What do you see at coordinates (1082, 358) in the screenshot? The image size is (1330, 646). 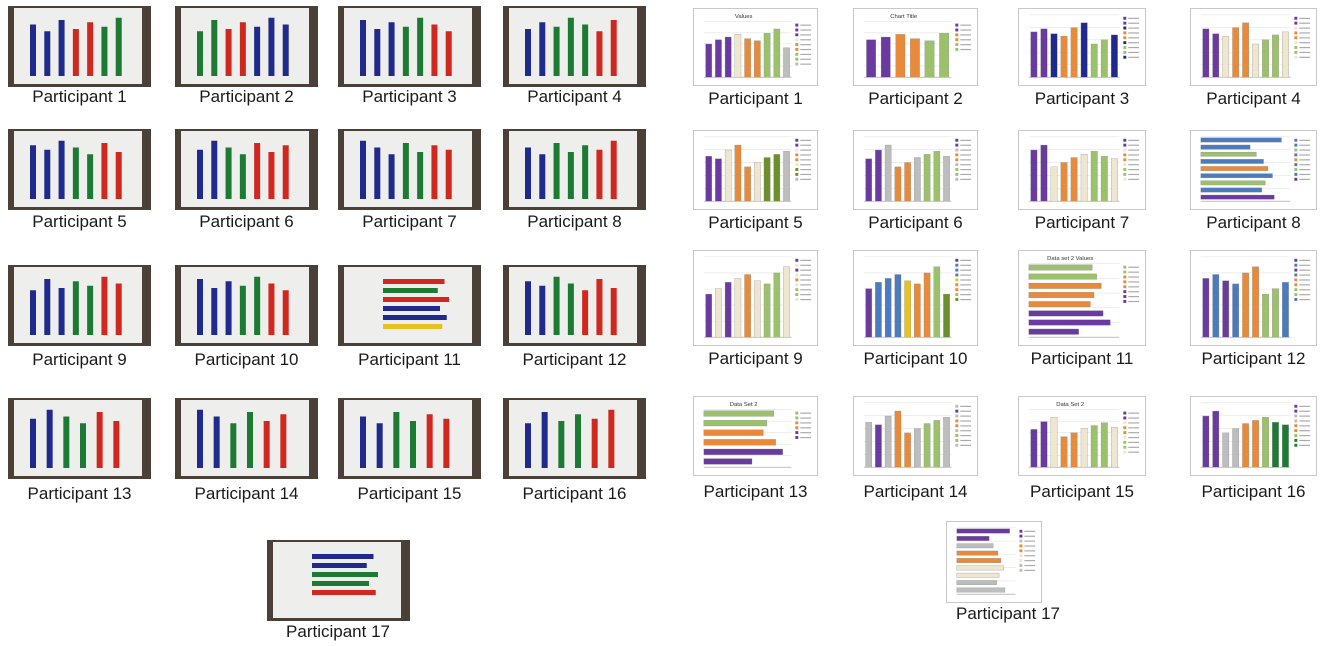 I see `chart-caption: Participant 11` at bounding box center [1082, 358].